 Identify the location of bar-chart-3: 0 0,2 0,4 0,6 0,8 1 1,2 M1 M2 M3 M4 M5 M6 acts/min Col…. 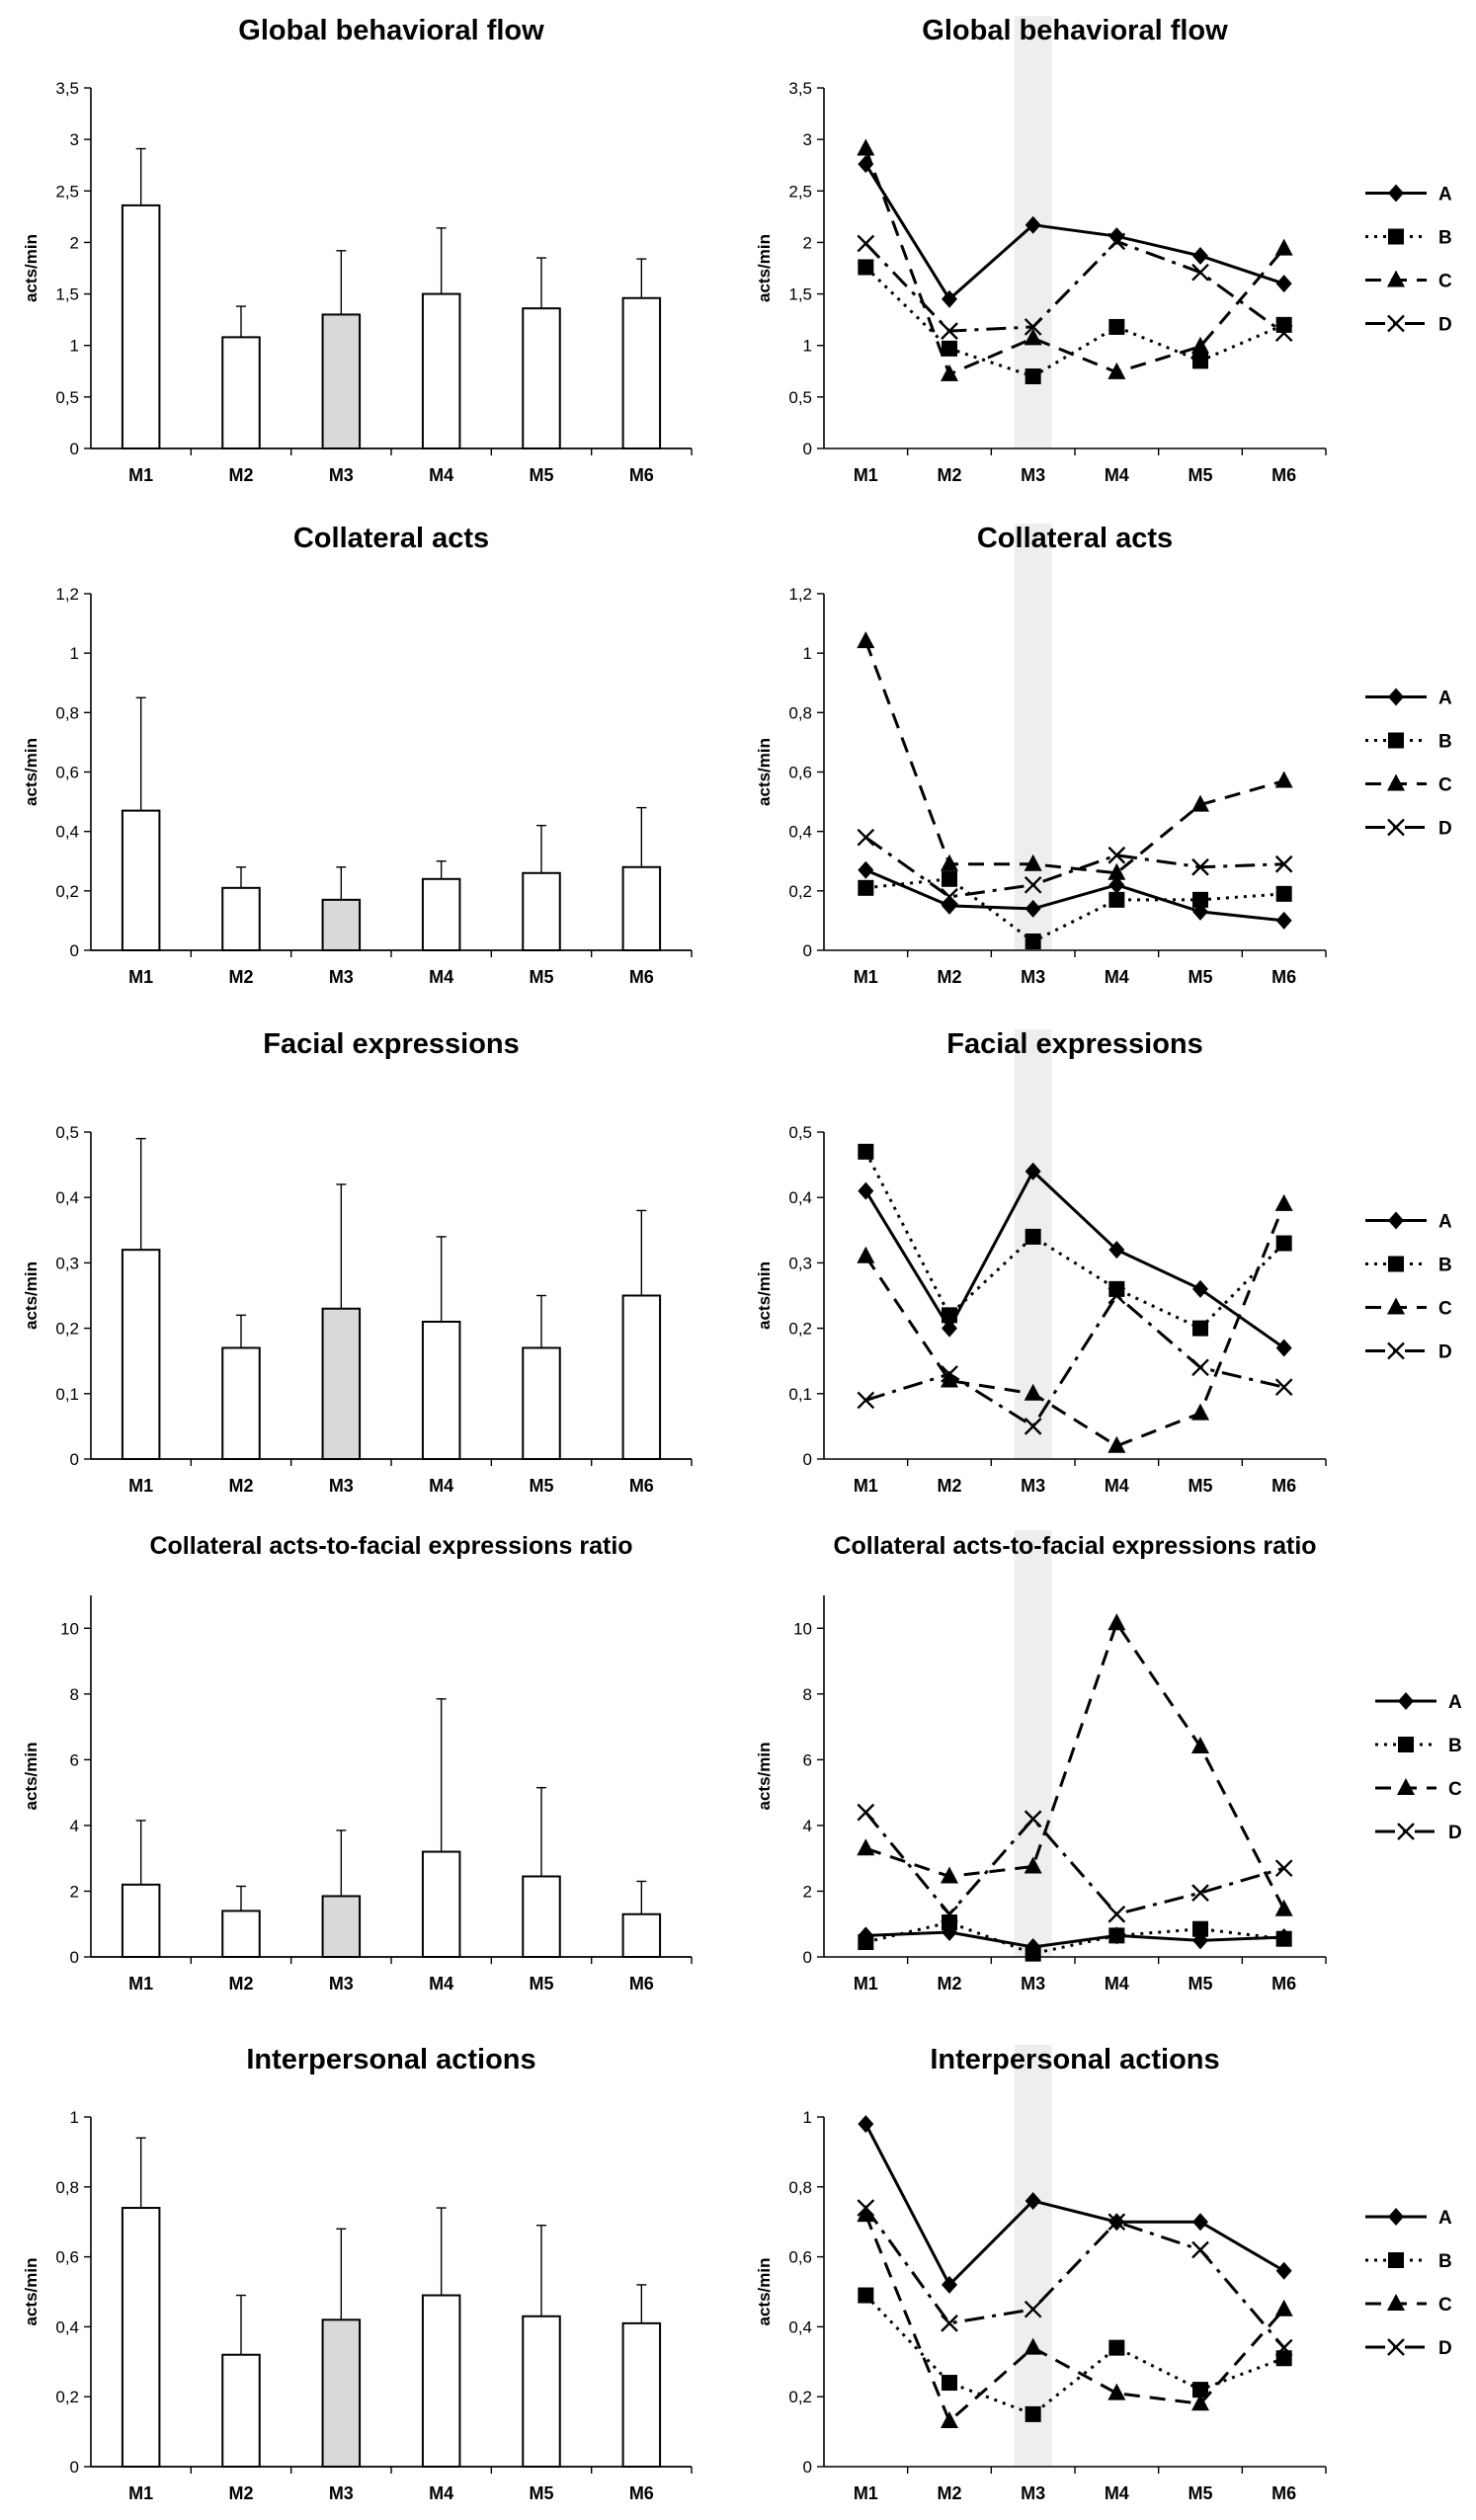
(357, 755).